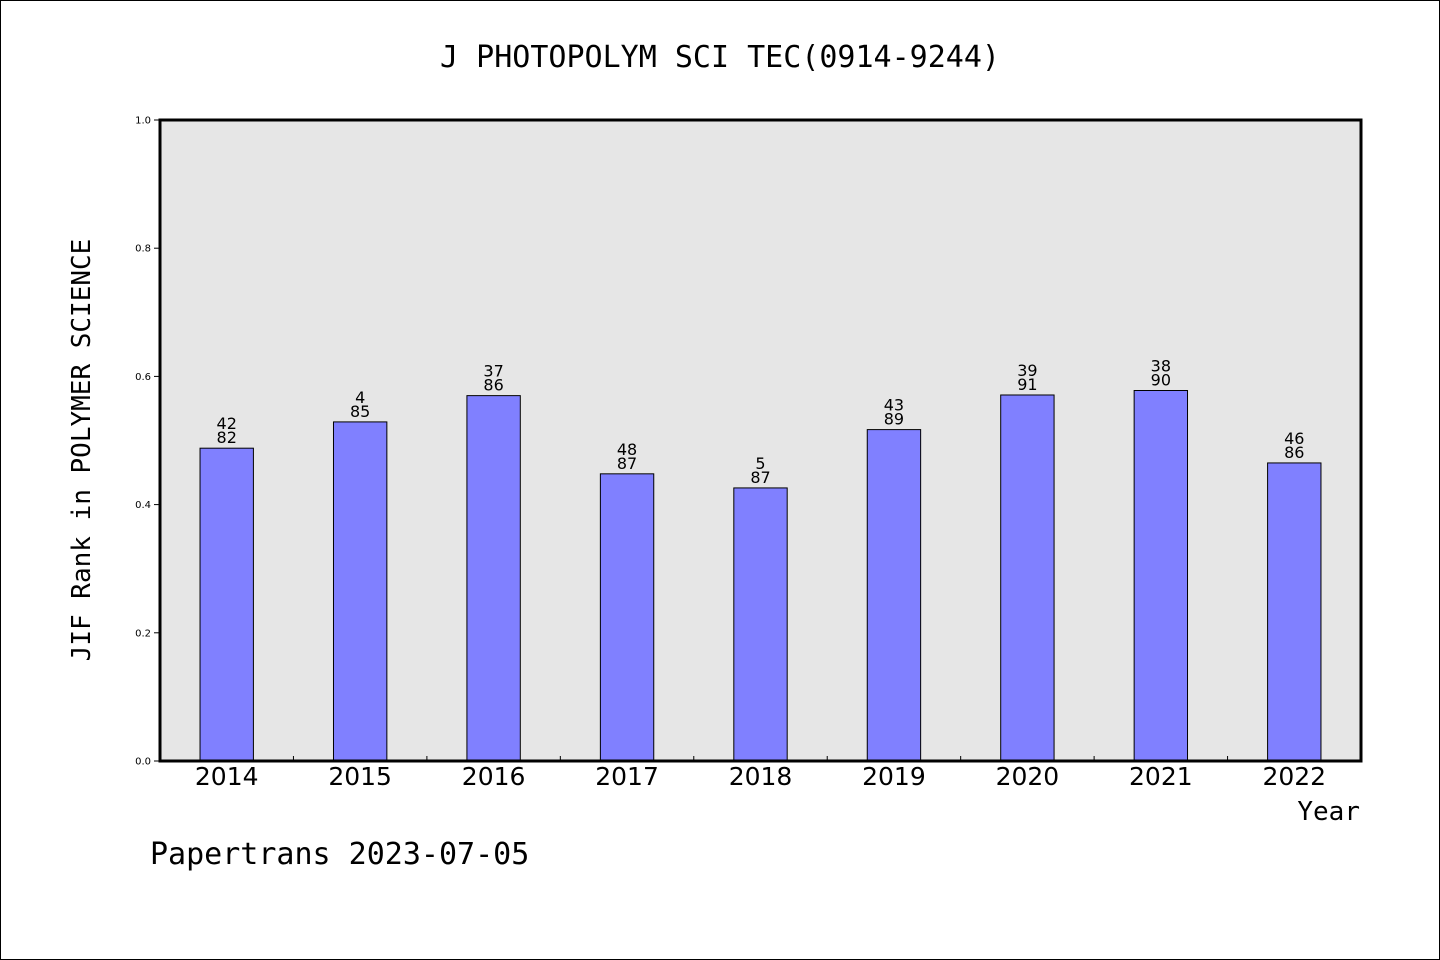 This screenshot has width=1440, height=960. What do you see at coordinates (82, 450) in the screenshot?
I see `y-axis-label: JIF Rank in POLYMER SCIENCE` at bounding box center [82, 450].